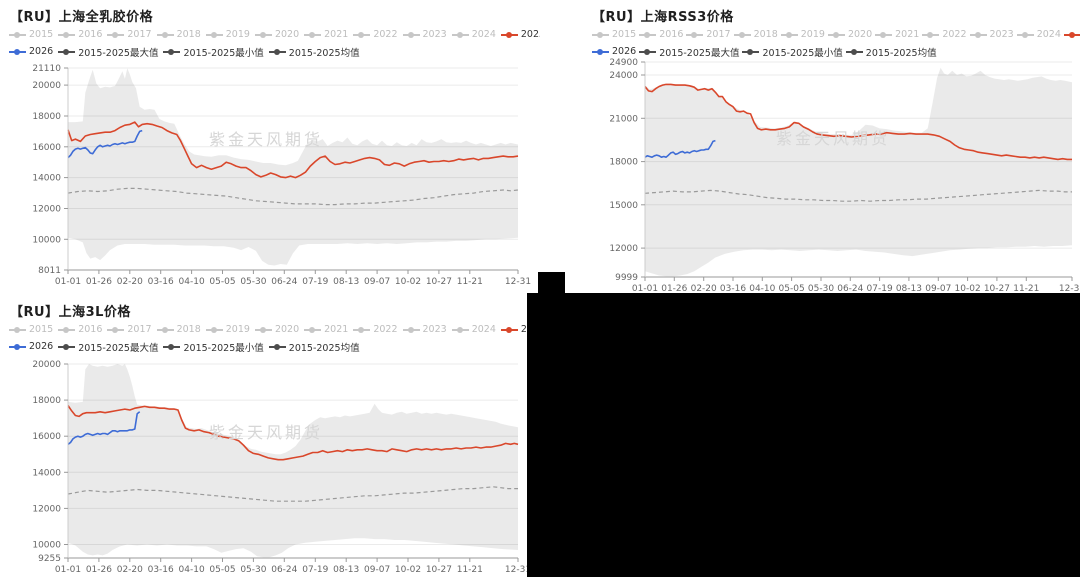 The width and height of the screenshot is (1080, 577). I want to click on y-axis-tick-label: 14000, so click(46, 179).